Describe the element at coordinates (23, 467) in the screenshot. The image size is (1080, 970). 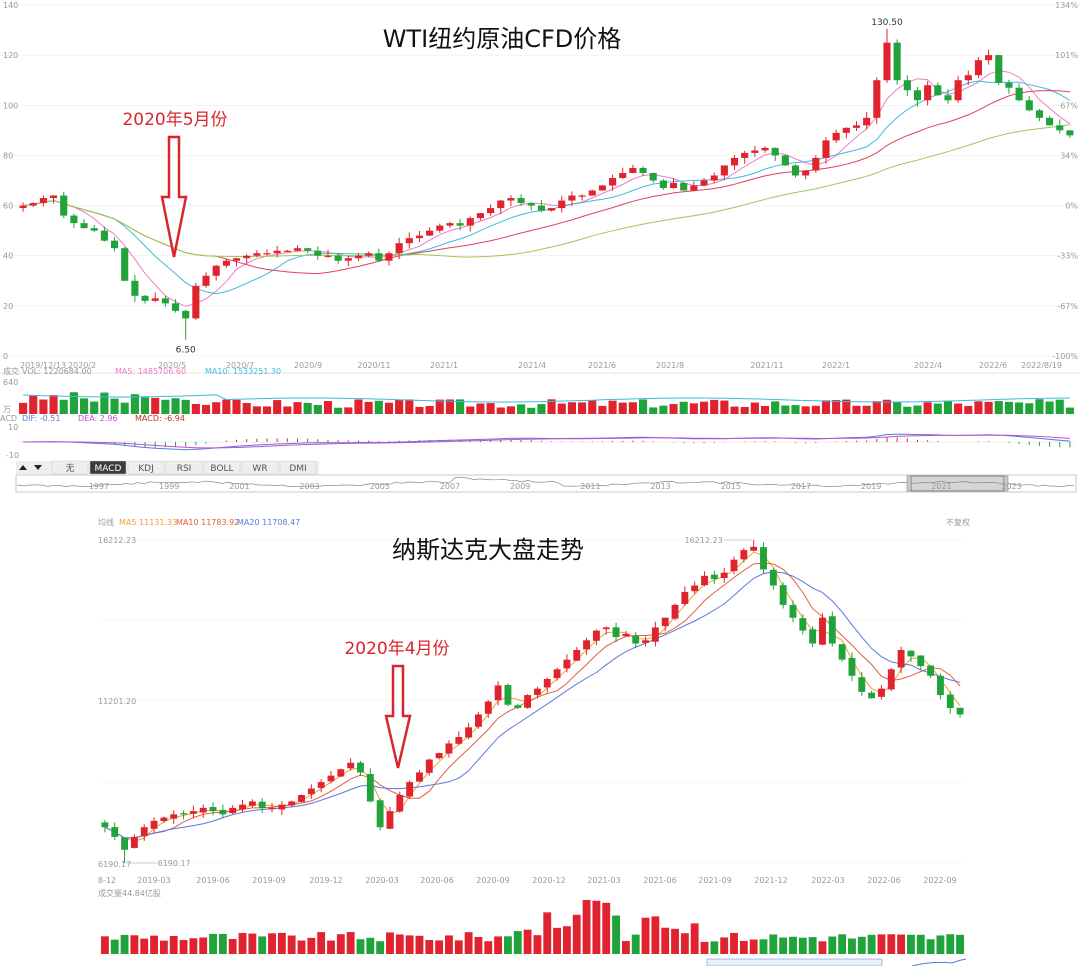
I see `triangle-up-icon` at that location.